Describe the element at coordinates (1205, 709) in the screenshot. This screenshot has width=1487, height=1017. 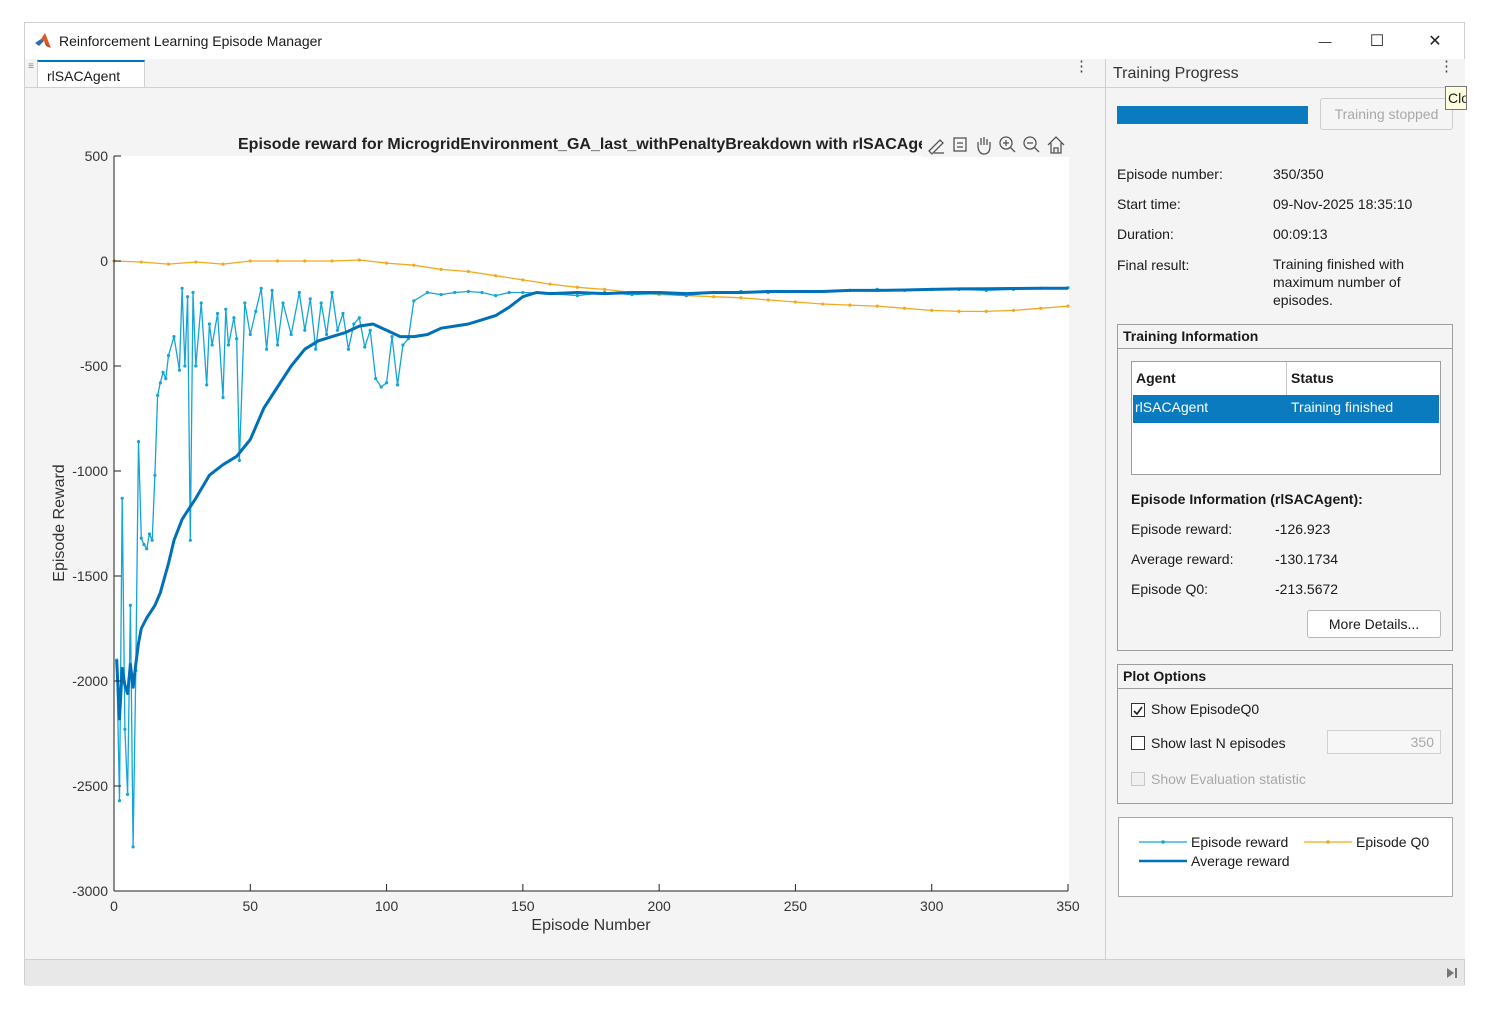
I see `show-episodeq0-label: Show EpisodeQ0` at that location.